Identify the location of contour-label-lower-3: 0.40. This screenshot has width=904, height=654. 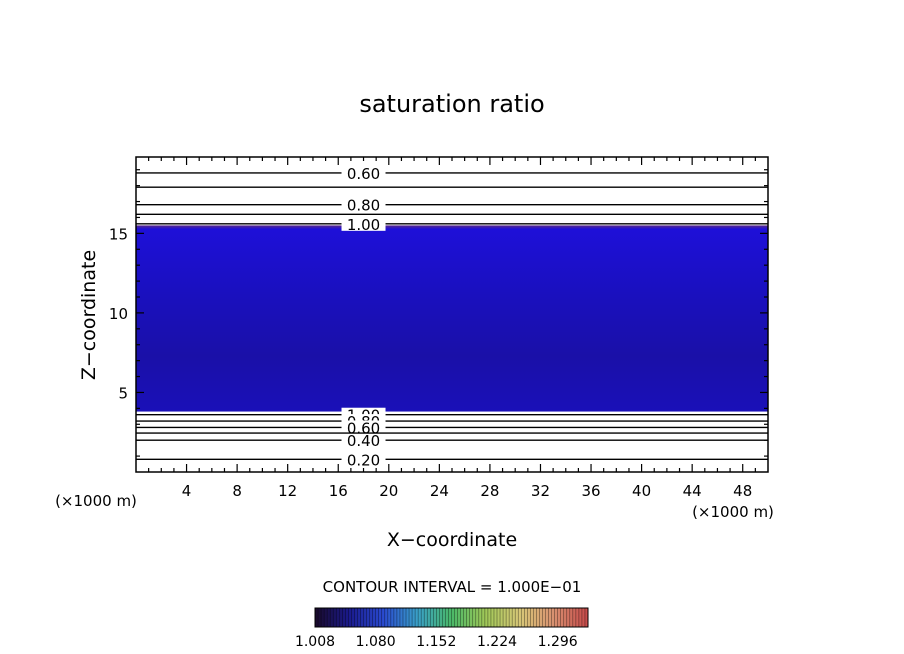
(363, 441).